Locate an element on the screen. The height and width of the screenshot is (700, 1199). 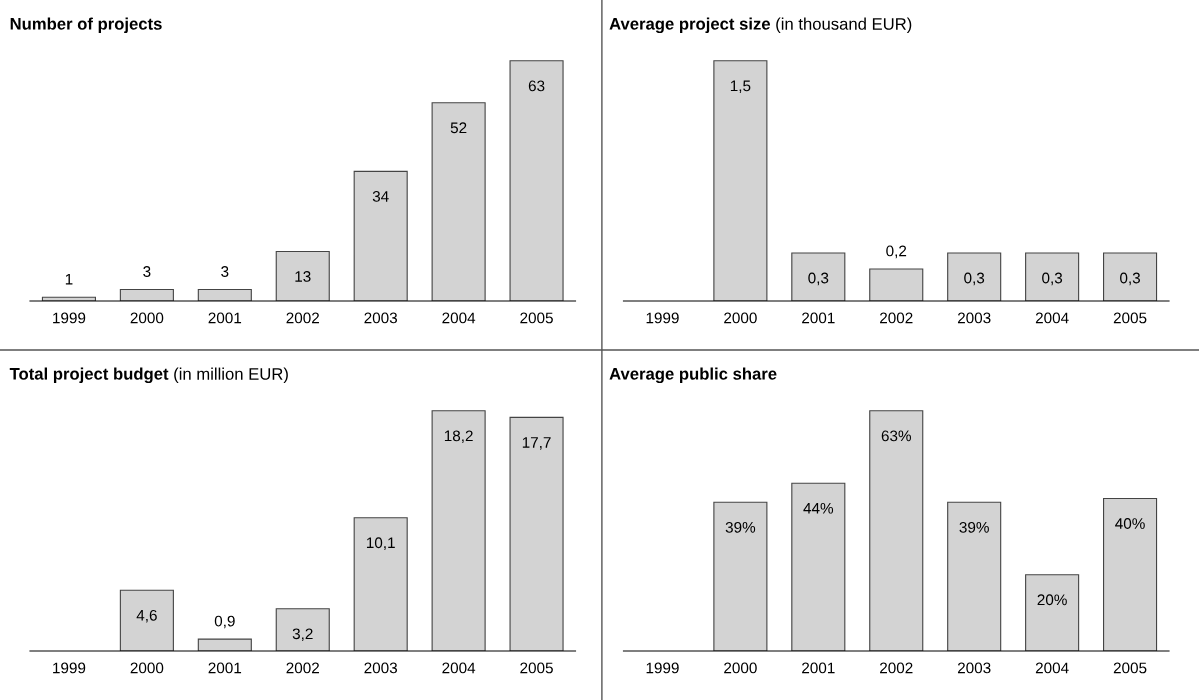
chart-title: Number of projects is located at coordinates (86, 25).